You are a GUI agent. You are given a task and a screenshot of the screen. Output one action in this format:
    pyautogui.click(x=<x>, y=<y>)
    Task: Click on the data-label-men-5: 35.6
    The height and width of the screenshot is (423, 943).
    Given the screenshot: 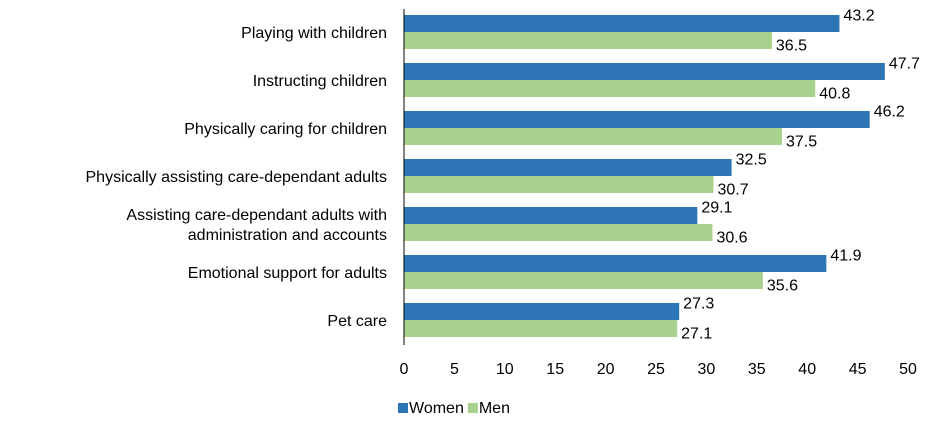 What is the action you would take?
    pyautogui.click(x=782, y=286)
    